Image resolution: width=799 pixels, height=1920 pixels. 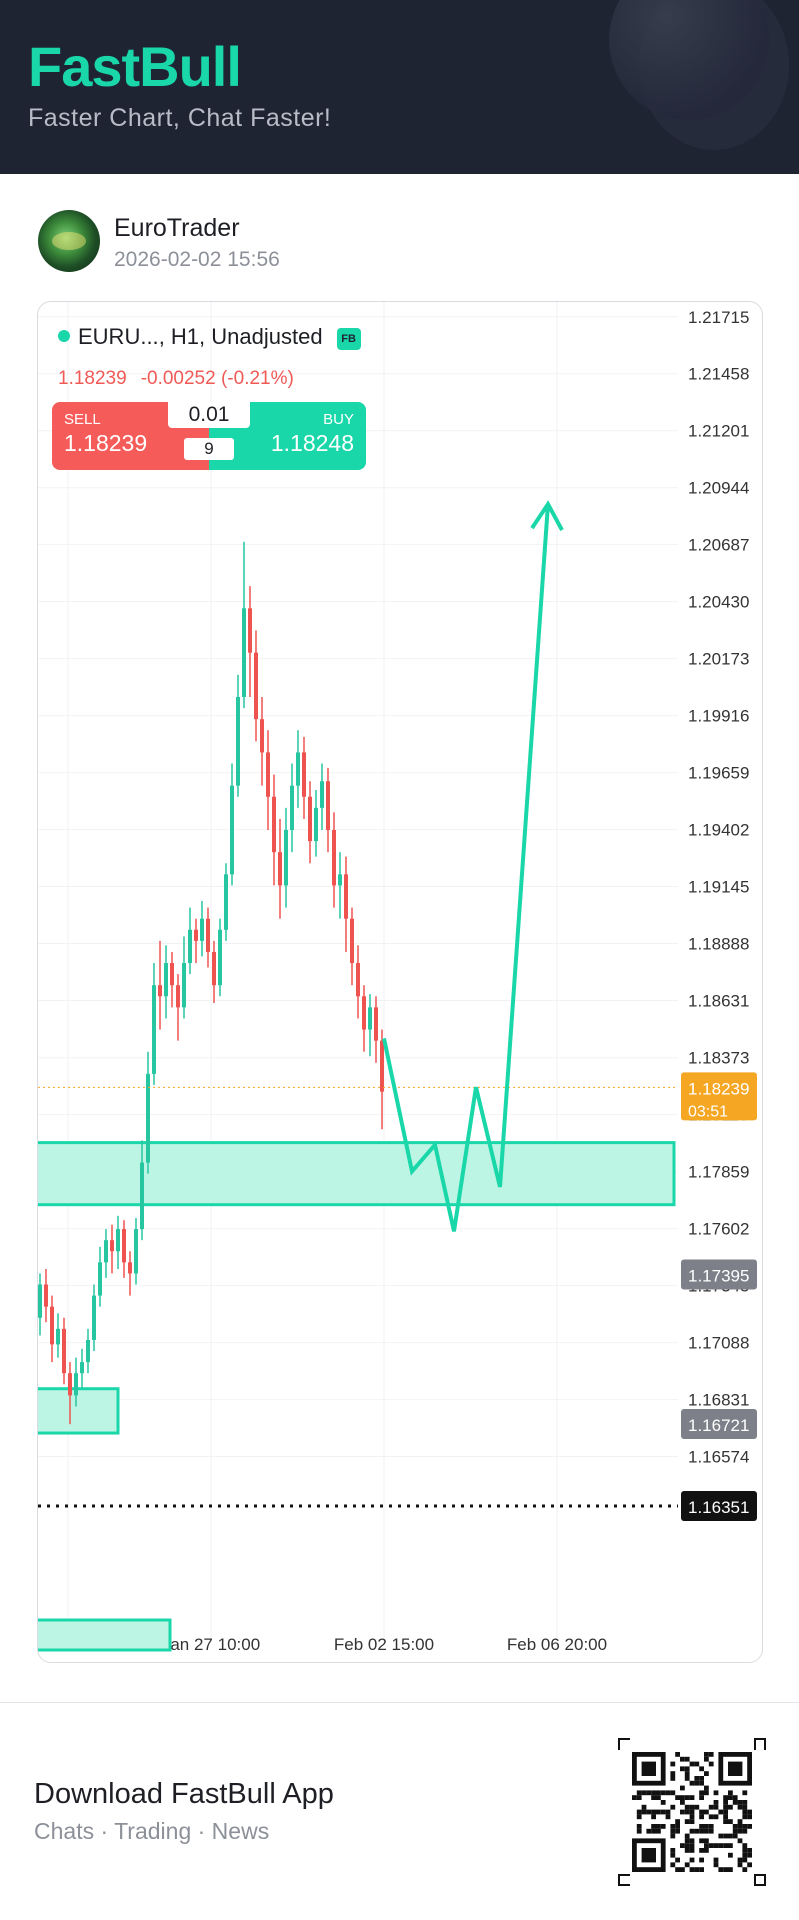 What do you see at coordinates (209, 449) in the screenshot?
I see `spread-value: 9` at bounding box center [209, 449].